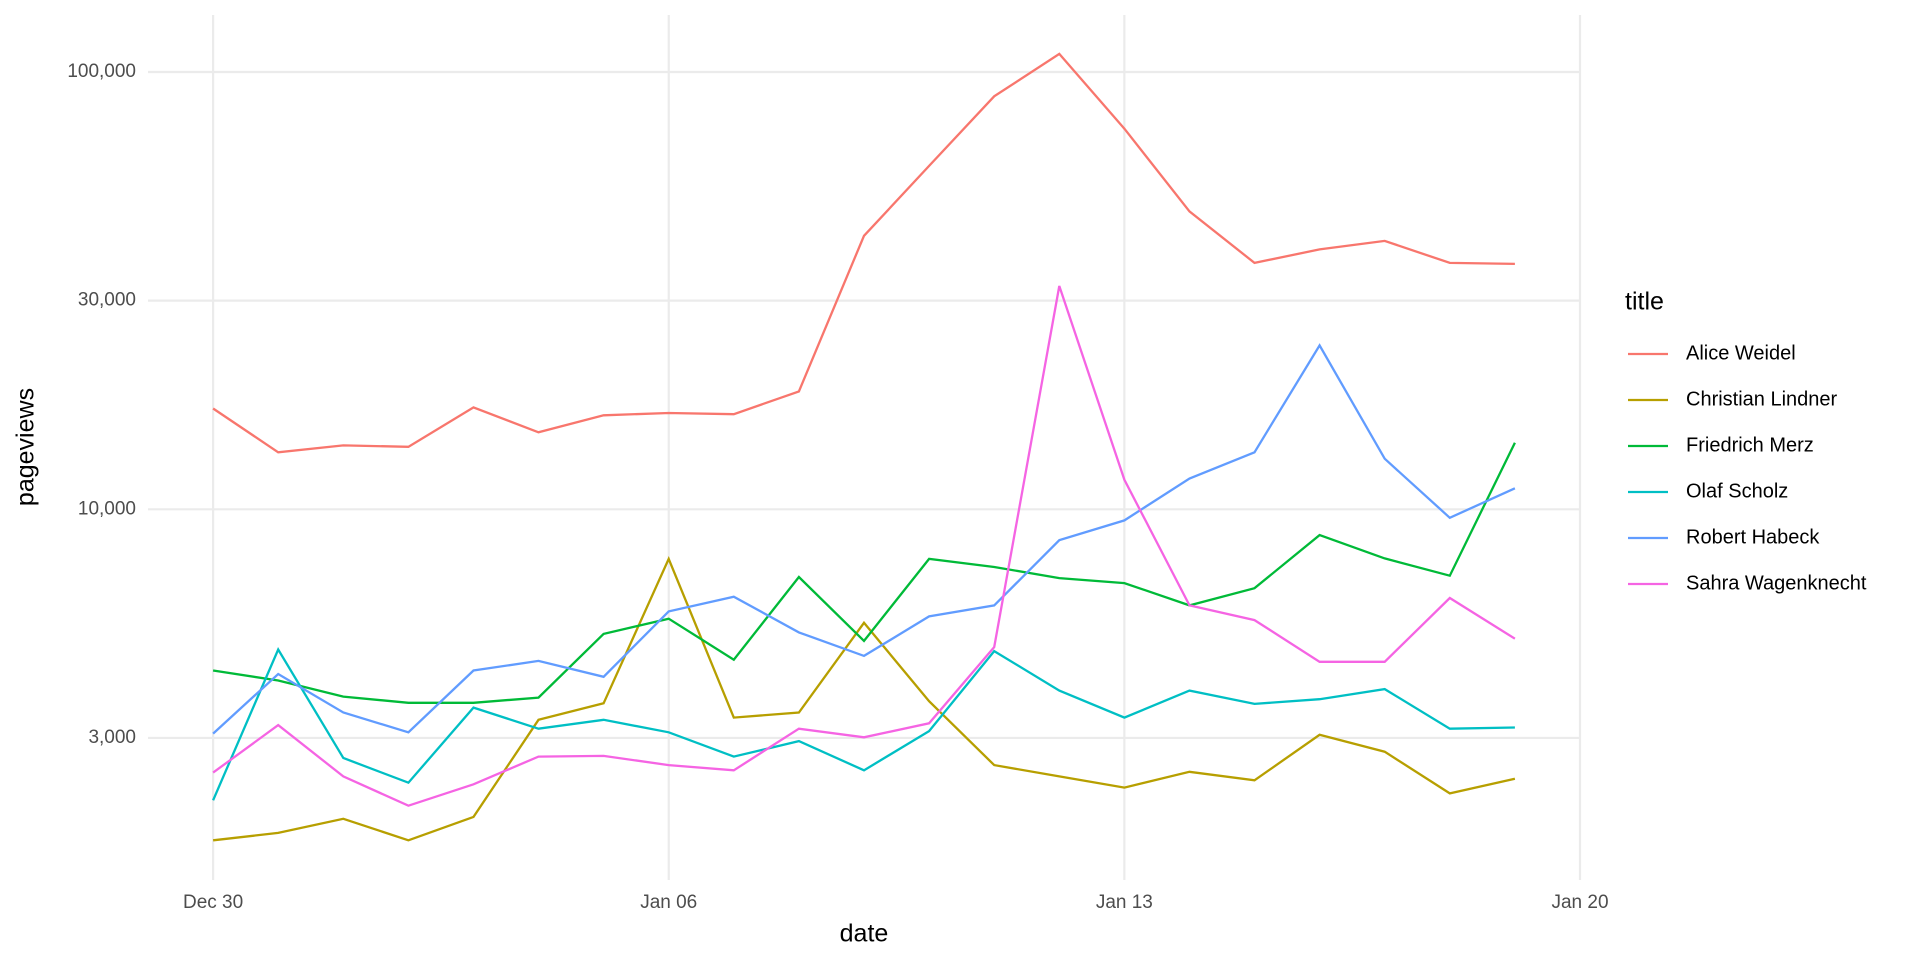 The width and height of the screenshot is (1920, 965). I want to click on y-axis-title: pageviews, so click(26, 447).